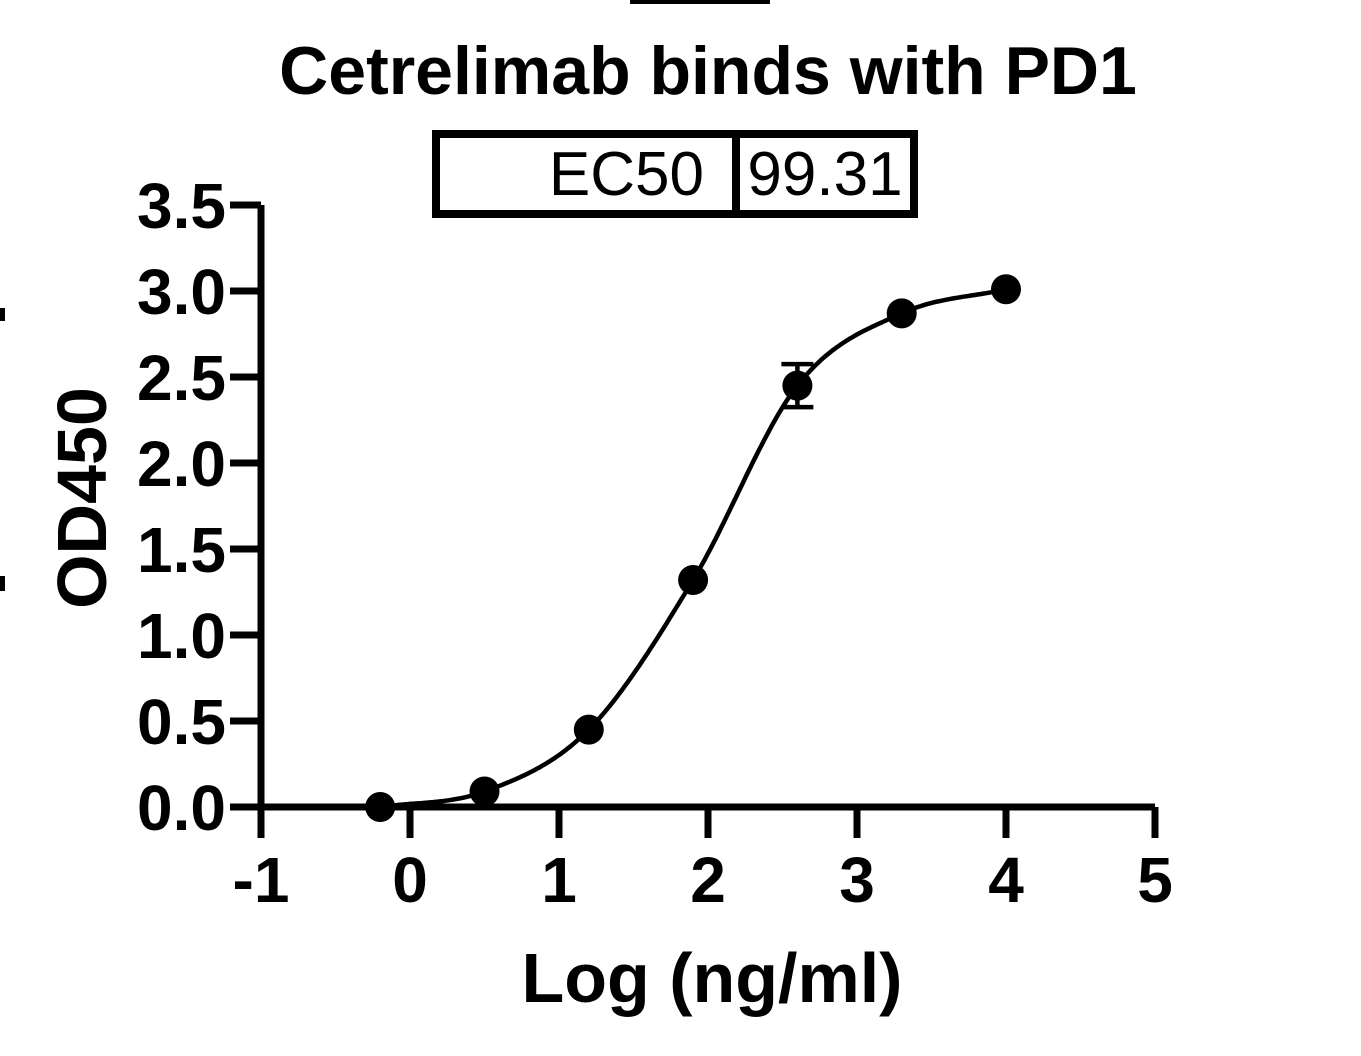 This screenshot has width=1361, height=1056. Describe the element at coordinates (559, 880) in the screenshot. I see `x-tick-label: 1` at that location.